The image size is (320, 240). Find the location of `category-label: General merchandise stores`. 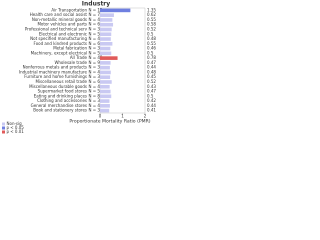

category-label: General merchandise stores is located at coordinates (59, 105).